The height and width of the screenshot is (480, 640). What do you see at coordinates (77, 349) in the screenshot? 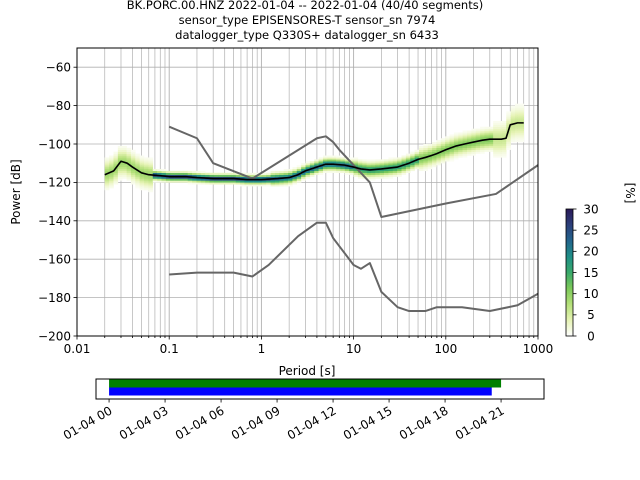
I see `x-tick-label: 0.01` at bounding box center [77, 349].